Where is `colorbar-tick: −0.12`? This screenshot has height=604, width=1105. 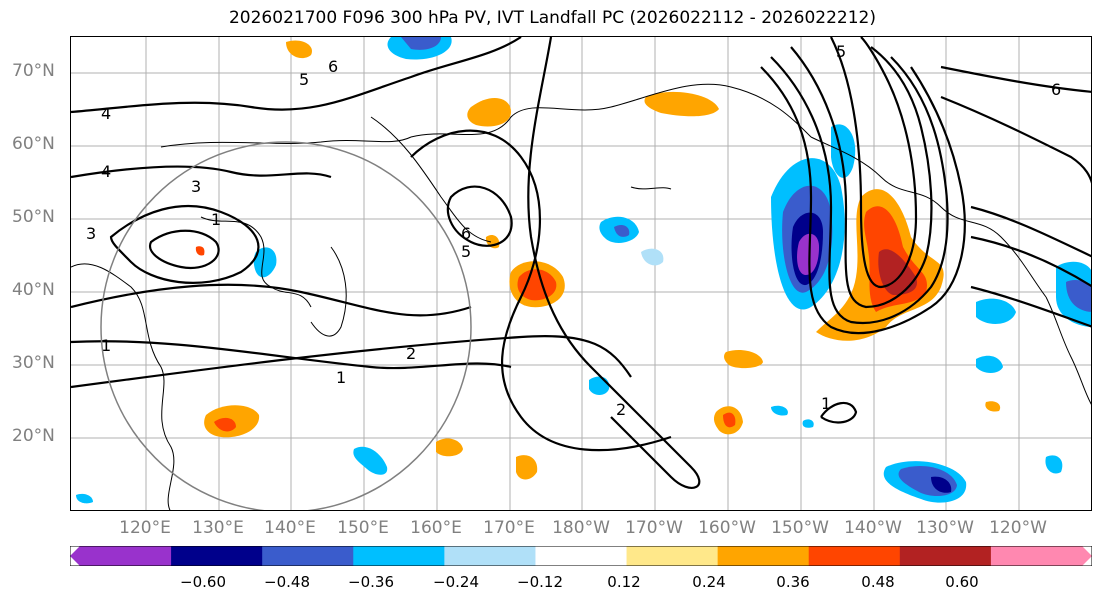
colorbar-tick: −0.12 is located at coordinates (540, 582).